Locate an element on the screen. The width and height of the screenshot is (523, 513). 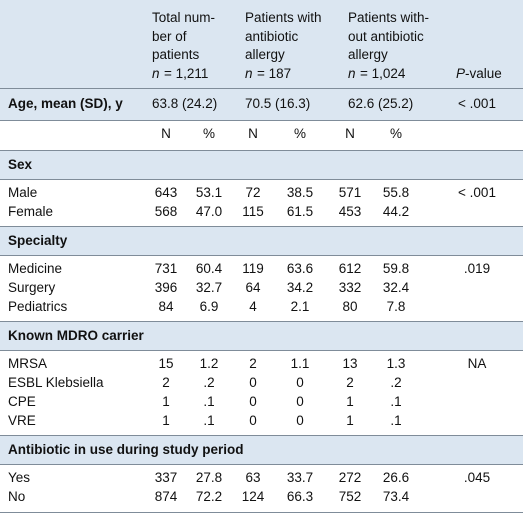
cell: 61.5 is located at coordinates (300, 211).